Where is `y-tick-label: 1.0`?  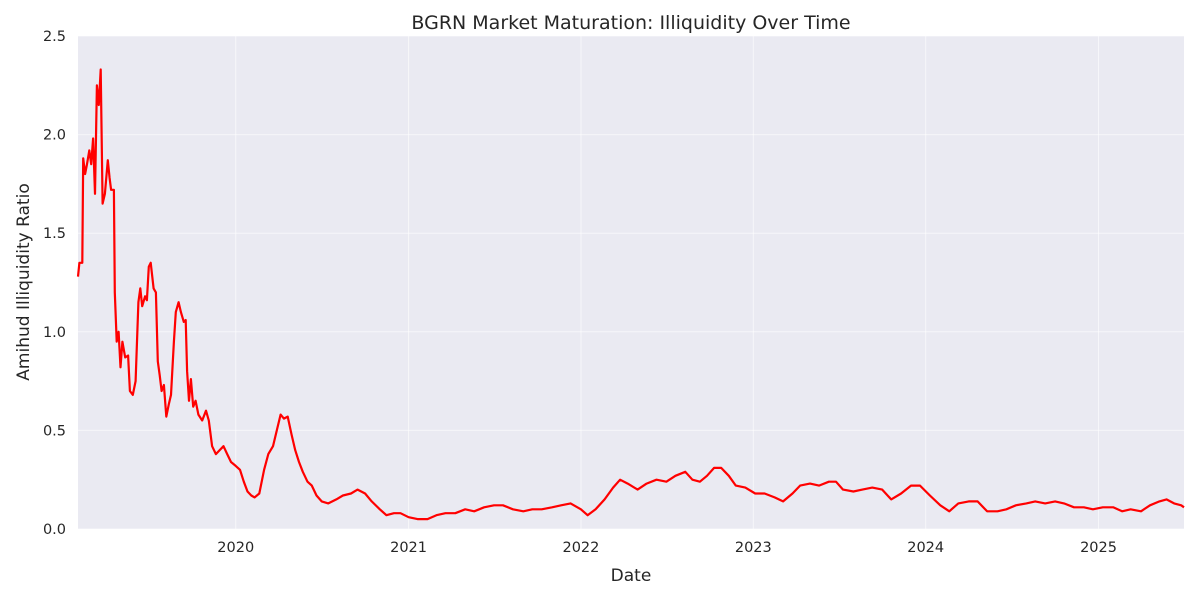
y-tick-label: 1.0 is located at coordinates (54, 333).